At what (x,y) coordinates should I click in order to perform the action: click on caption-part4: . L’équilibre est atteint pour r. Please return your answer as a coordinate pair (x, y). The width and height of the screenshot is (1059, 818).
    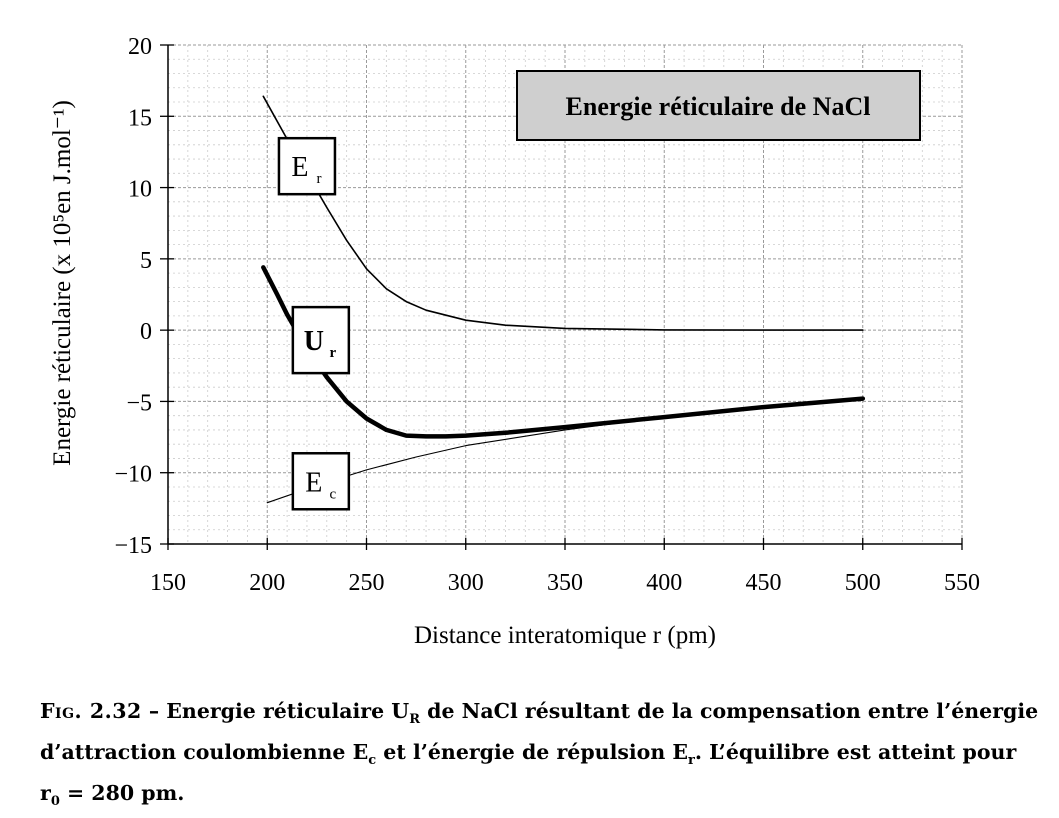
    Looking at the image, I should click on (528, 773).